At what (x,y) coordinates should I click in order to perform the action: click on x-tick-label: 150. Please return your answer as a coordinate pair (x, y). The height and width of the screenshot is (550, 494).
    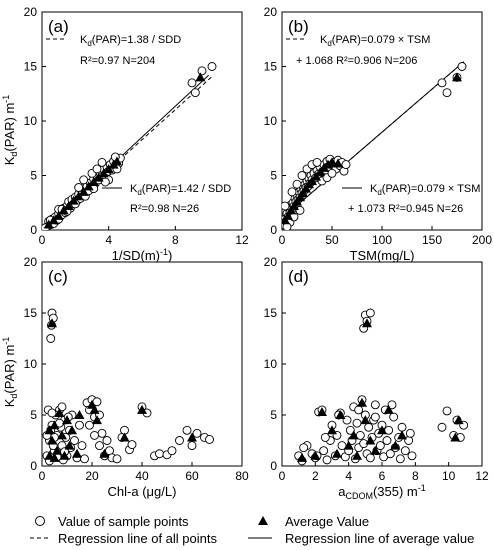
    Looking at the image, I should click on (432, 240).